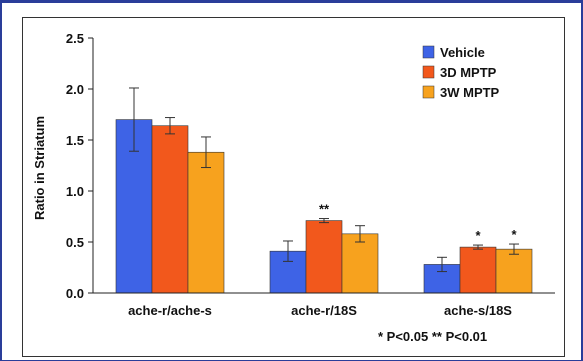  I want to click on category-label: ache-r/18S, so click(324, 310).